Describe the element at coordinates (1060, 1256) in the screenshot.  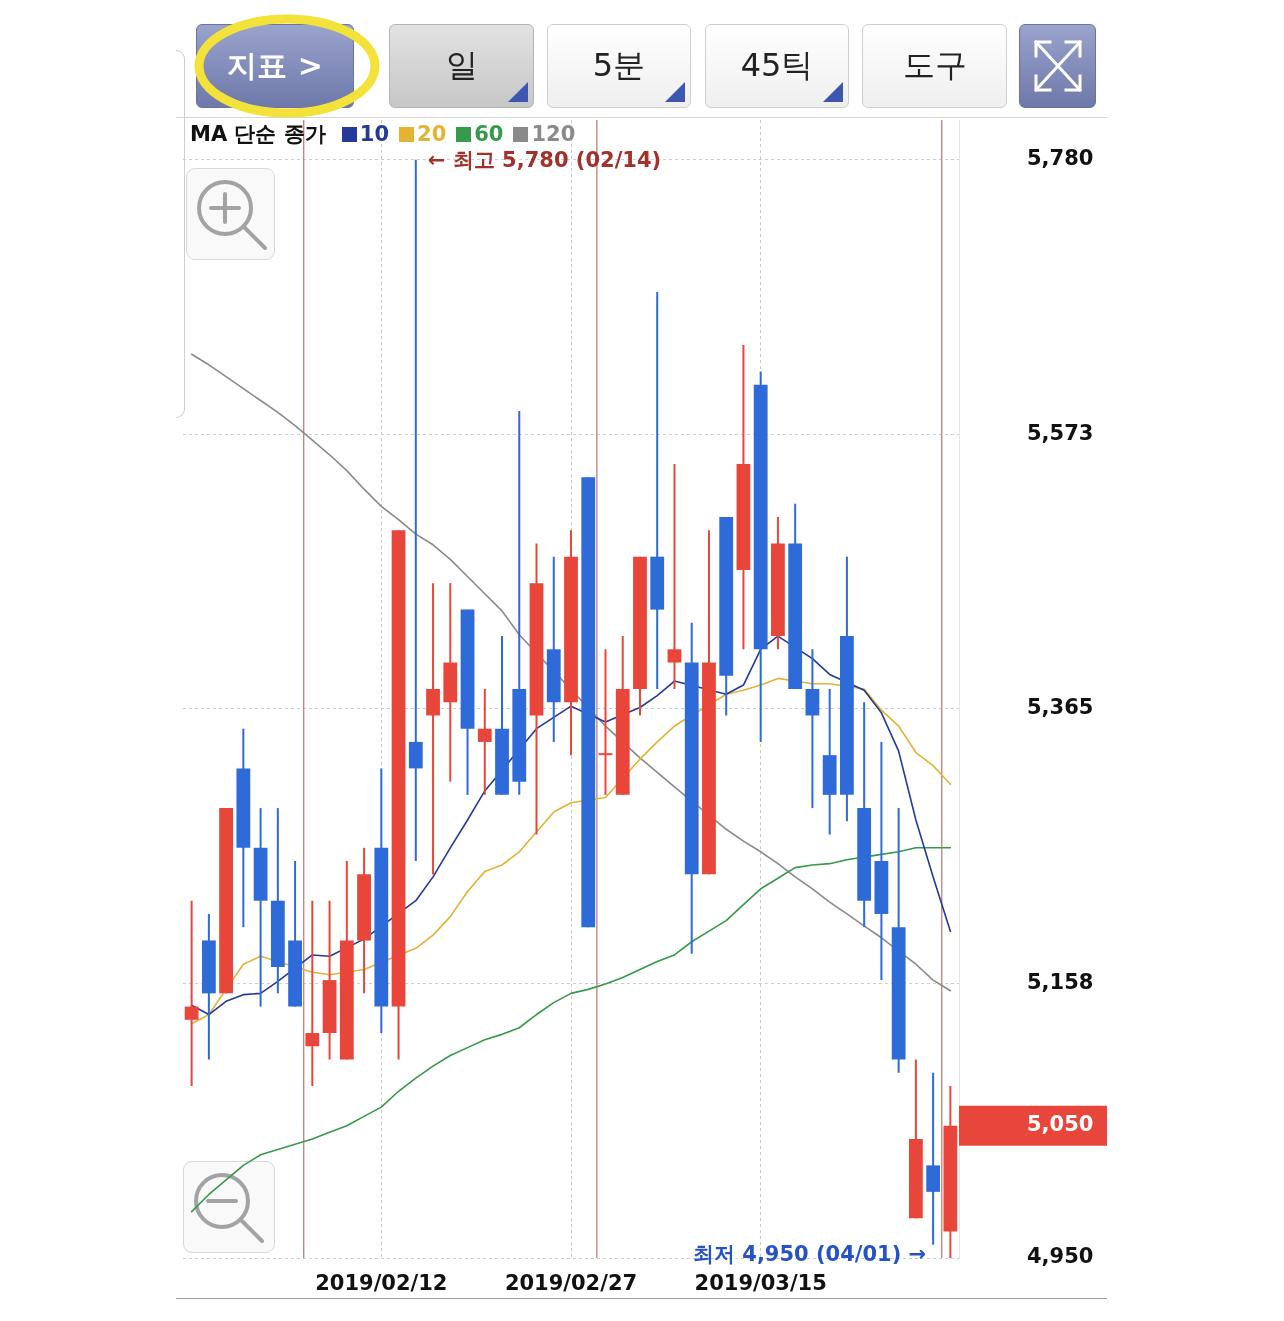
I see `y-tick-label: 4,950` at that location.